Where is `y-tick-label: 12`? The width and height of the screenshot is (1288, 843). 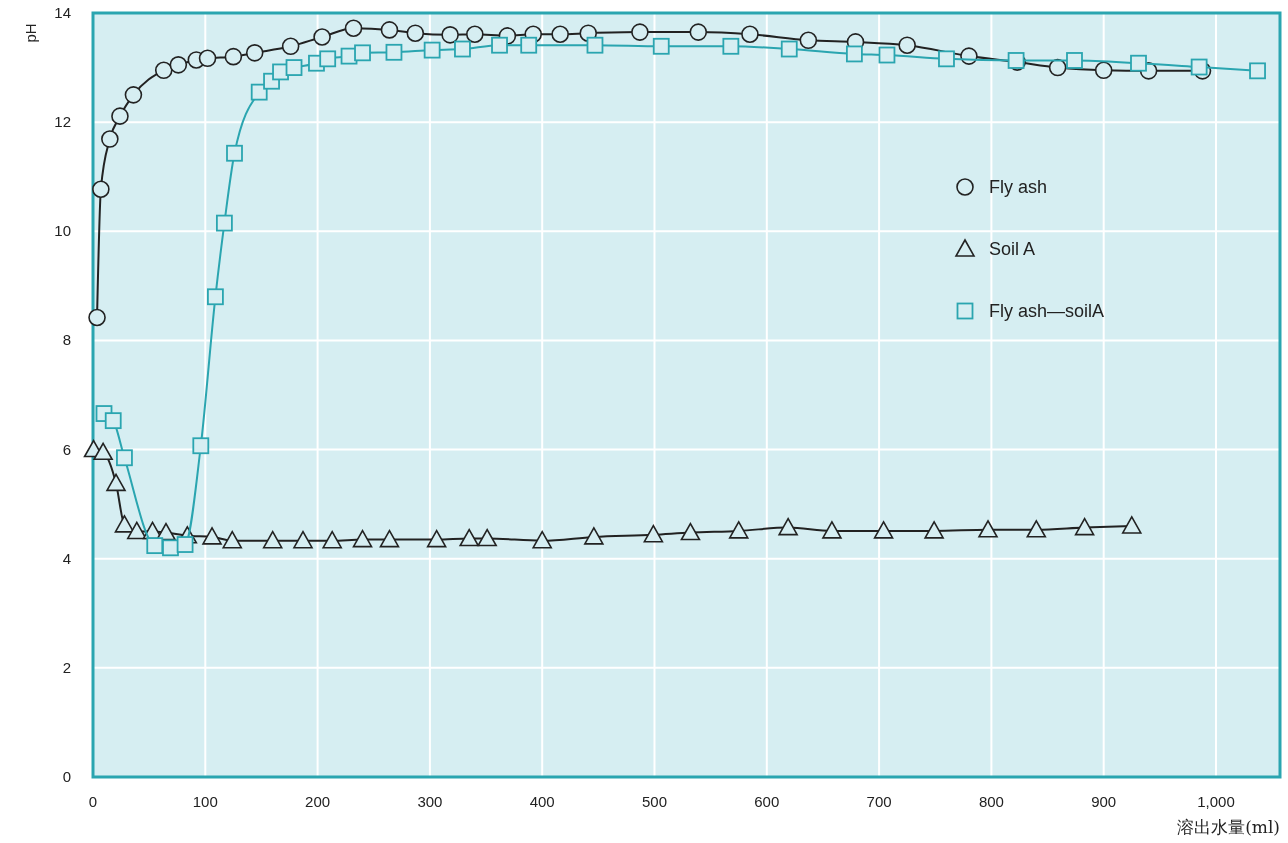
y-tick-label: 12 is located at coordinates (62, 122).